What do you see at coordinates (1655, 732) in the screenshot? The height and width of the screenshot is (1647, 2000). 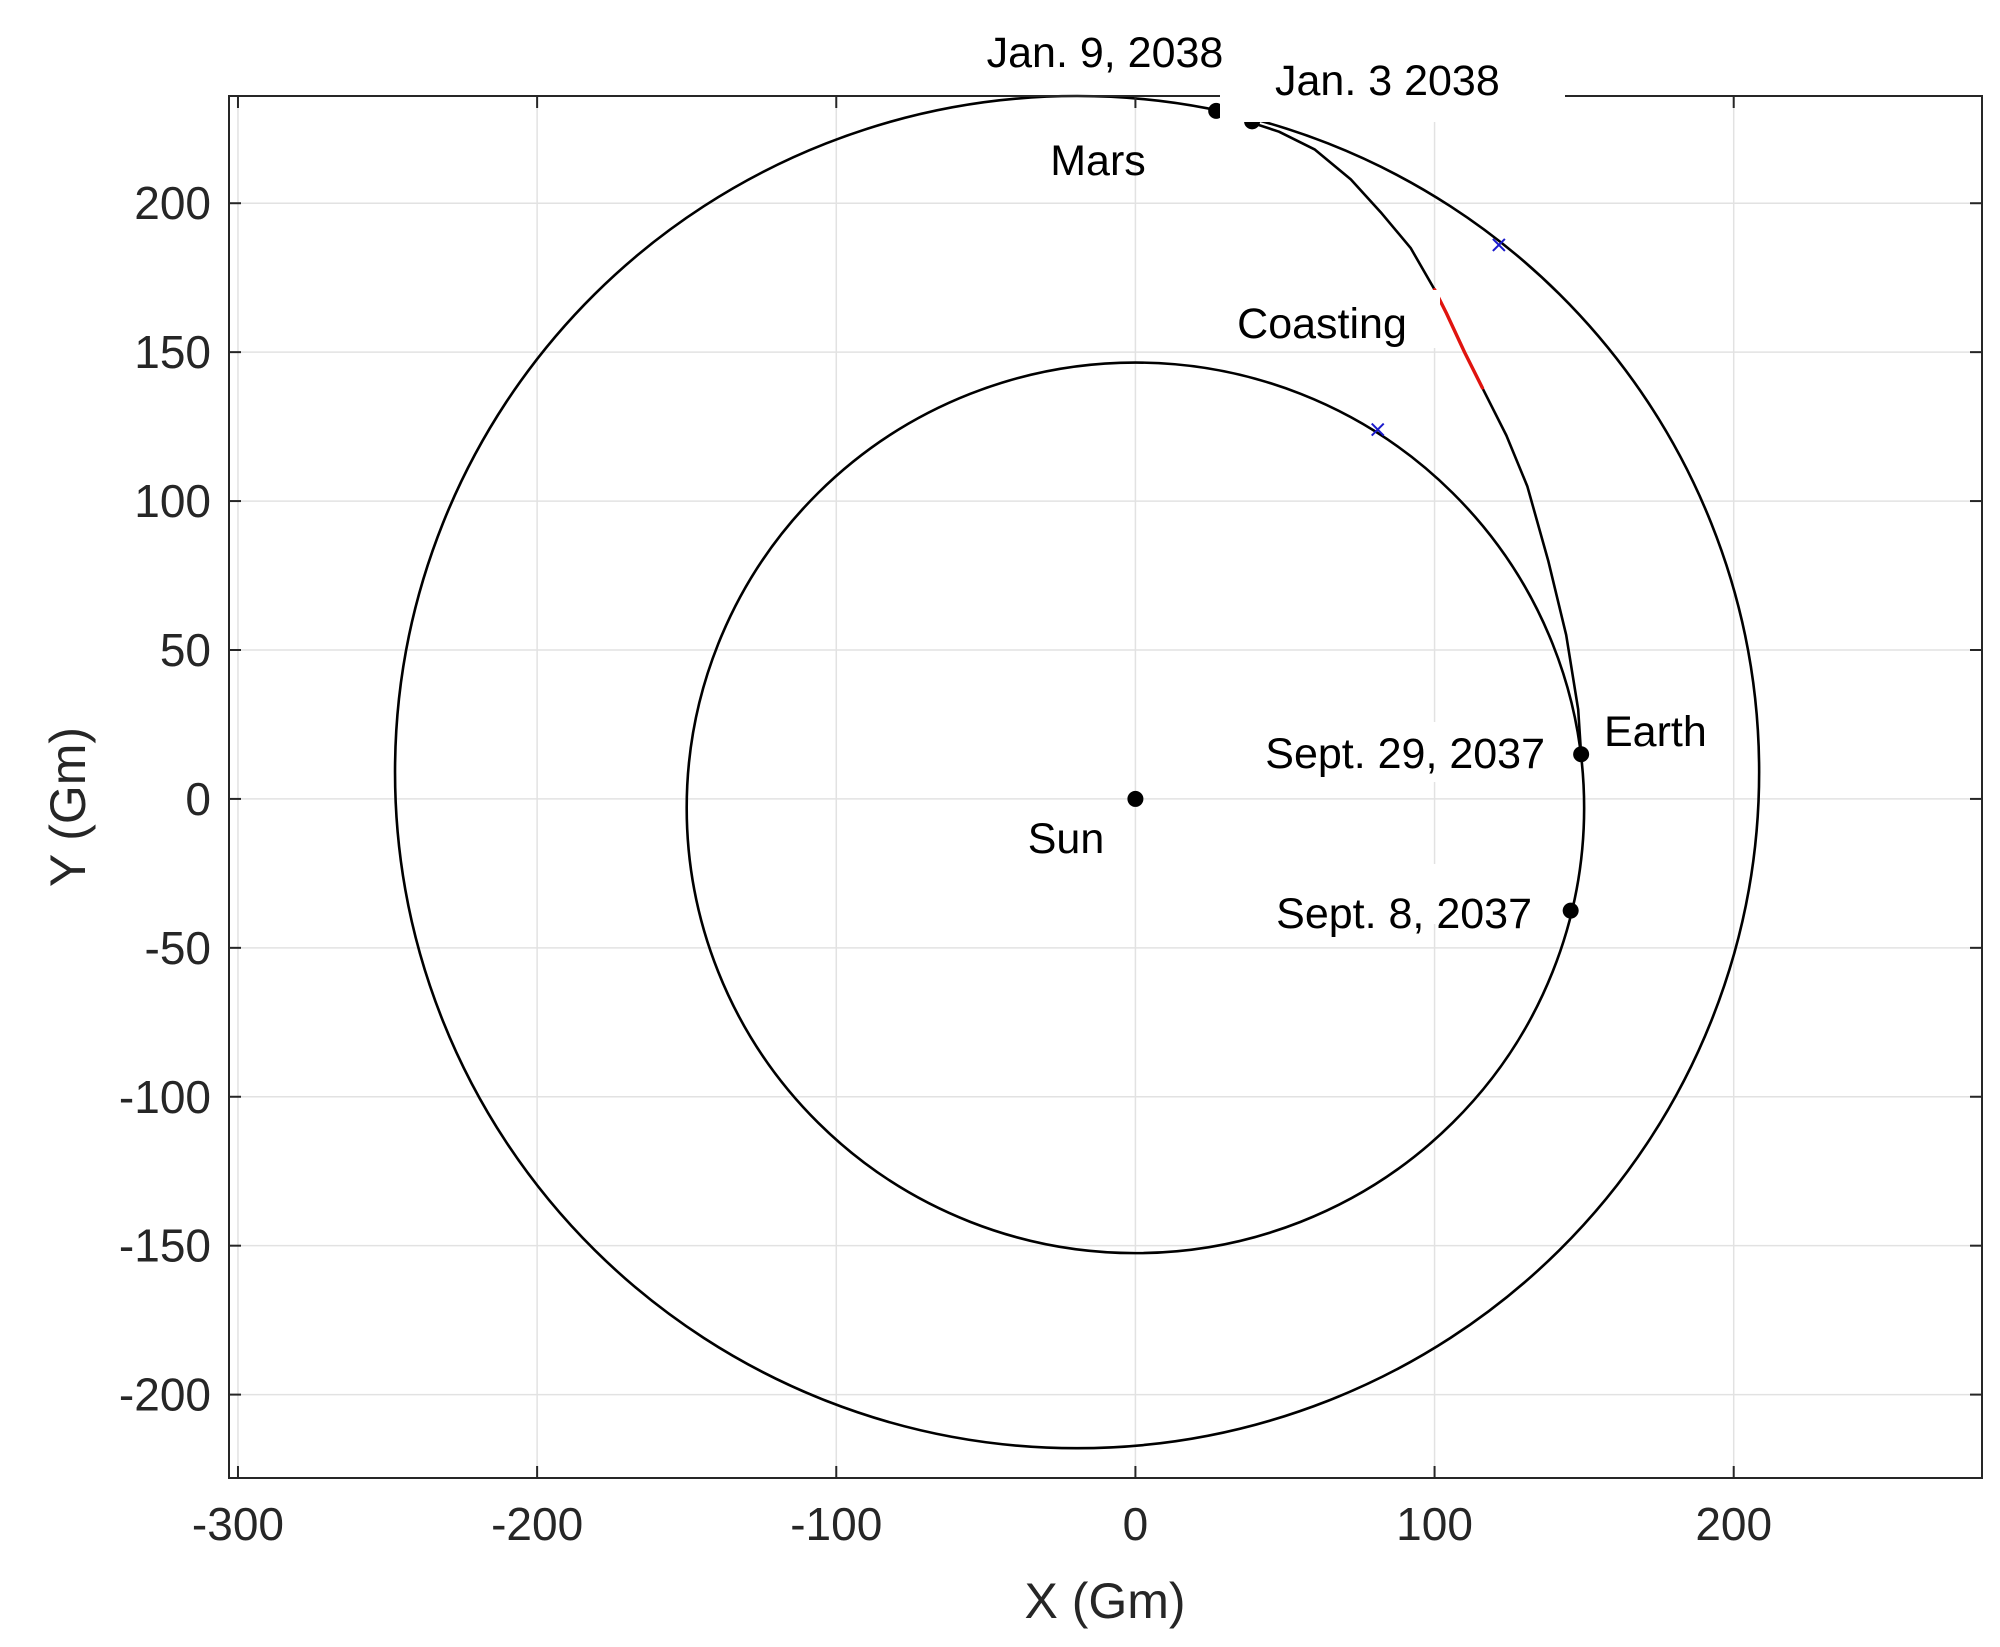 I see `label-earth: Earth` at bounding box center [1655, 732].